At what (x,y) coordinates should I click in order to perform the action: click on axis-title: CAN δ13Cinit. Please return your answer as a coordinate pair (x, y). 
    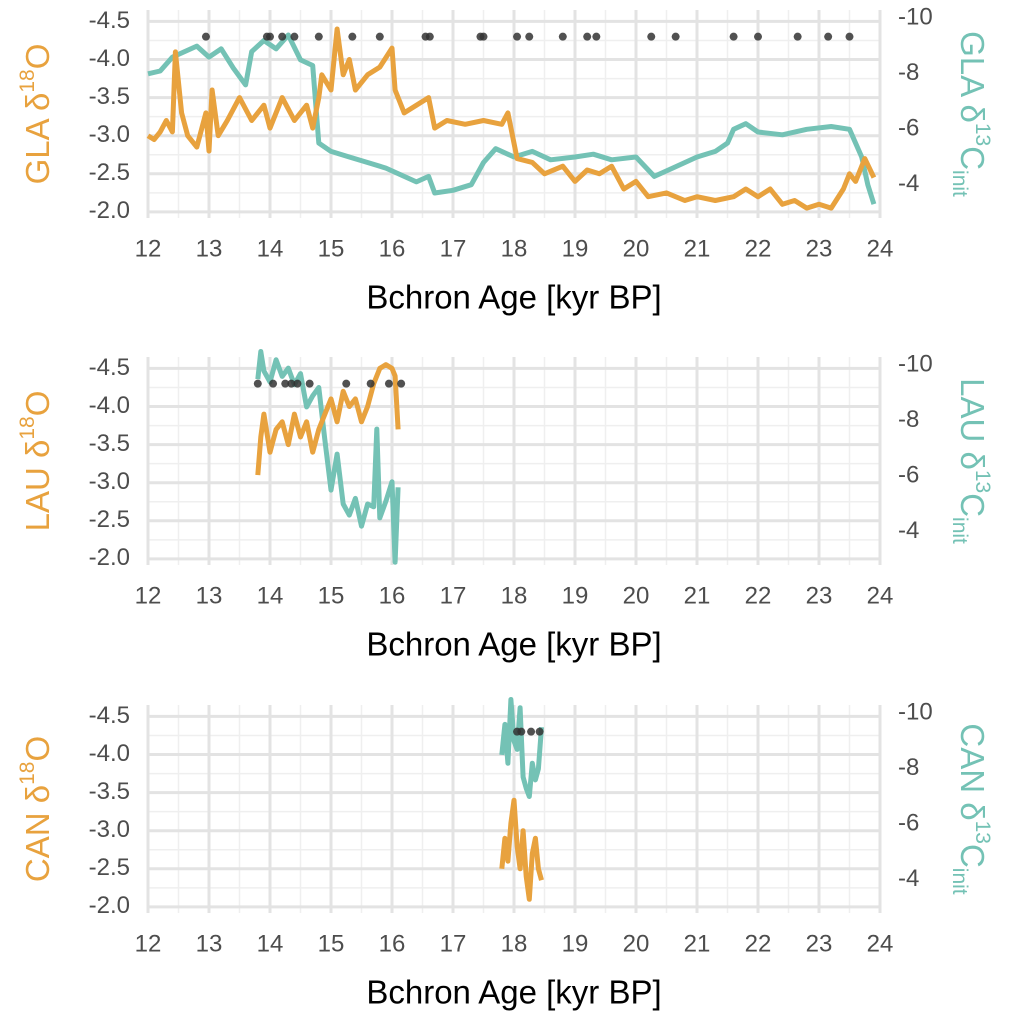
    Looking at the image, I should click on (971, 808).